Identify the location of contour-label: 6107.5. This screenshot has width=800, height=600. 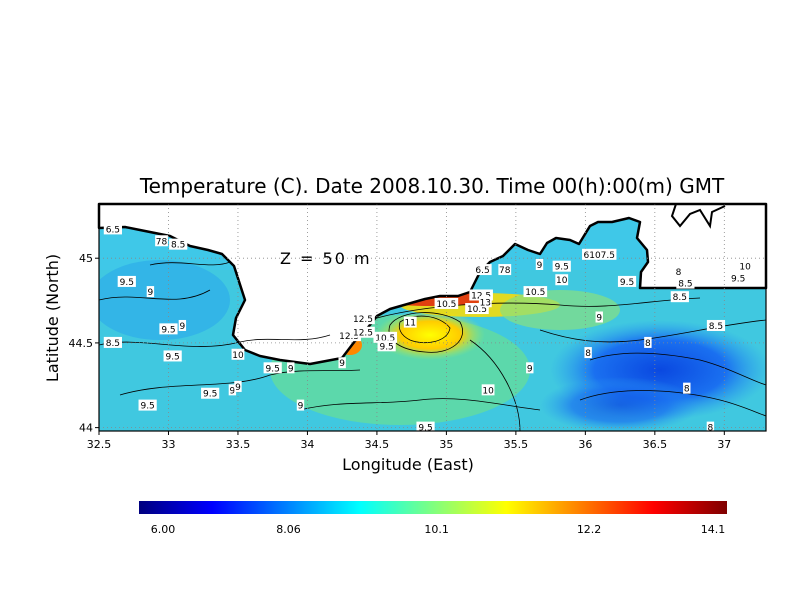
(600, 256).